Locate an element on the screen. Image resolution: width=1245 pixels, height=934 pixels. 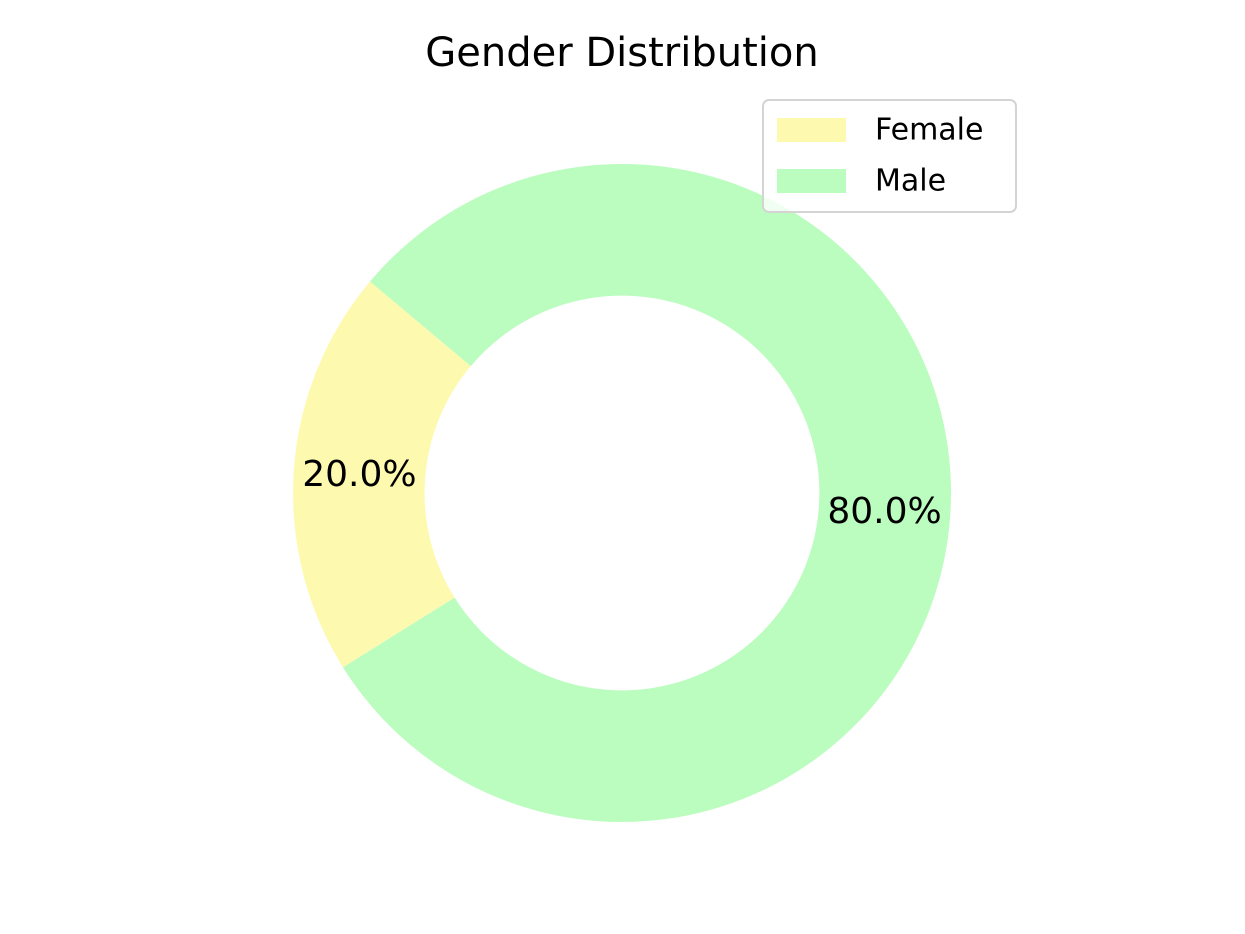
chart-title: Gender Distribution is located at coordinates (621, 53).